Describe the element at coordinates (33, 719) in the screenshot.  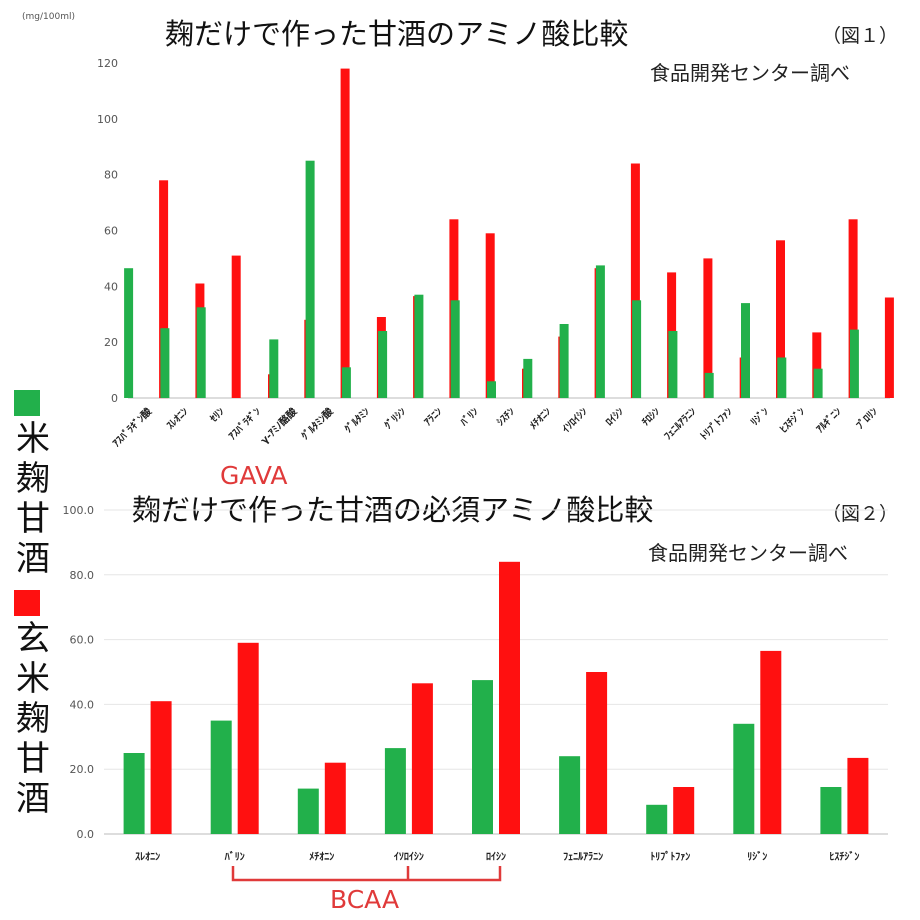
I see `legend-label-brown-rice-koji: 玄米麹甘酒` at that location.